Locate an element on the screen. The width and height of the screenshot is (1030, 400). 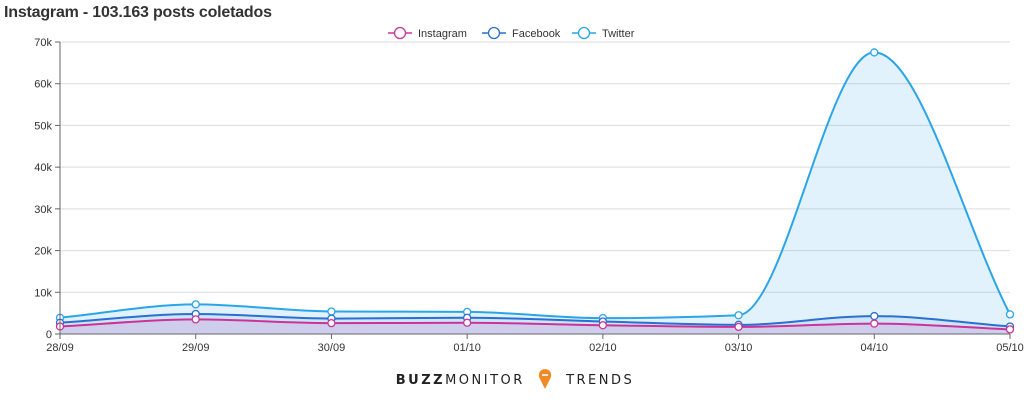
y-tick-label: 30k is located at coordinates (43, 210).